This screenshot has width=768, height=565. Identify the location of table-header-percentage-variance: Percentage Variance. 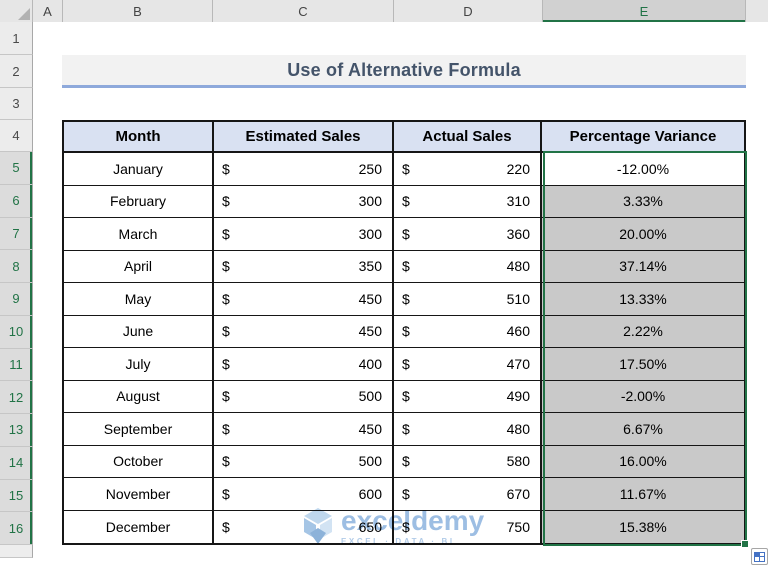
(643, 137).